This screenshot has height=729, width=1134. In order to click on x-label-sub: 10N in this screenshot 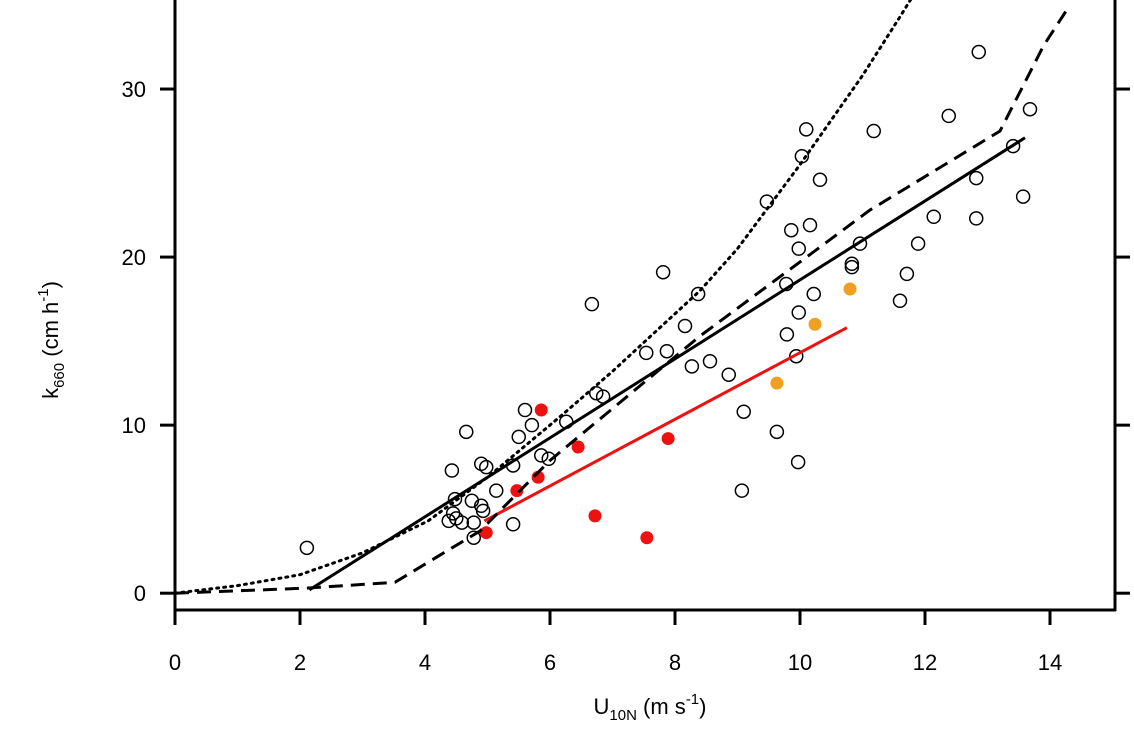, I will do `click(623, 715)`.